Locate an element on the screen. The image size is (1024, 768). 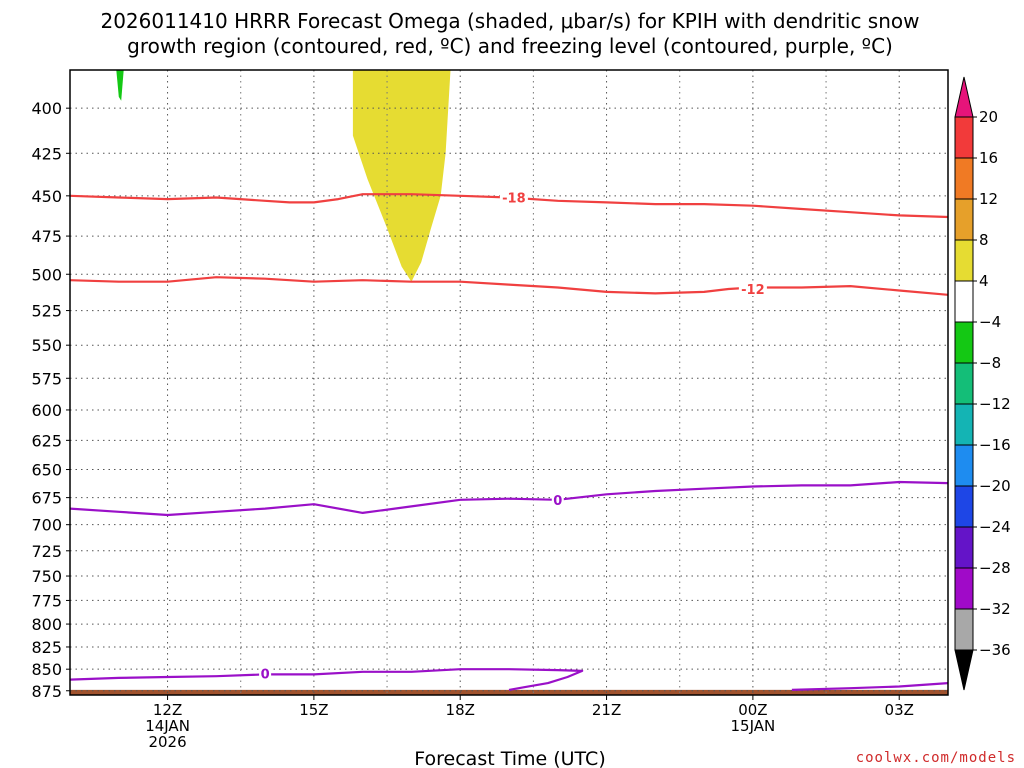
x-tick-label: 2026 is located at coordinates (167, 742).